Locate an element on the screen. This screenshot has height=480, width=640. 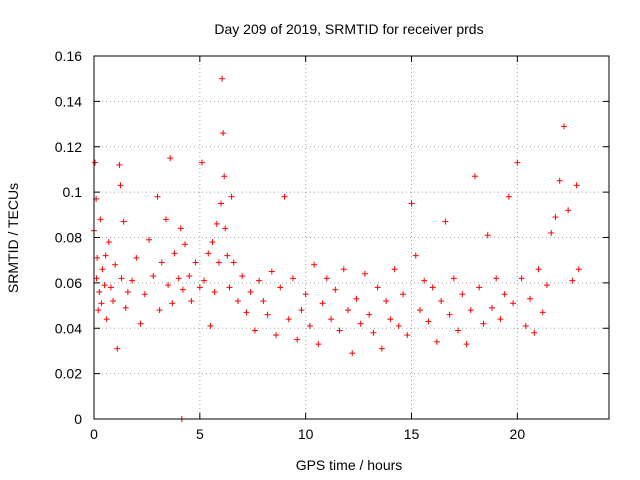
y-tick-label: 0.06 is located at coordinates (68, 283).